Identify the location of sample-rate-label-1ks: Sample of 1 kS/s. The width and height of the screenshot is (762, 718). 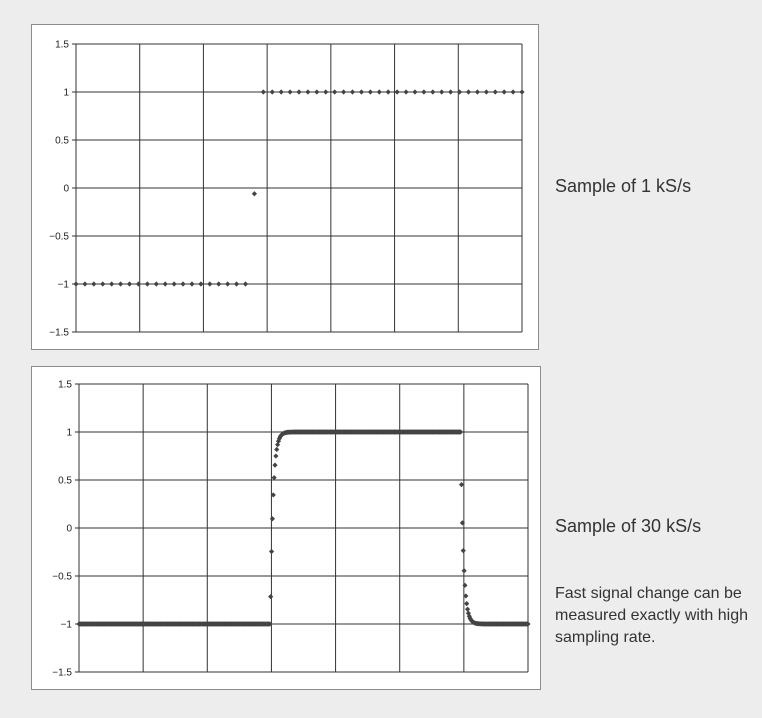
(623, 186).